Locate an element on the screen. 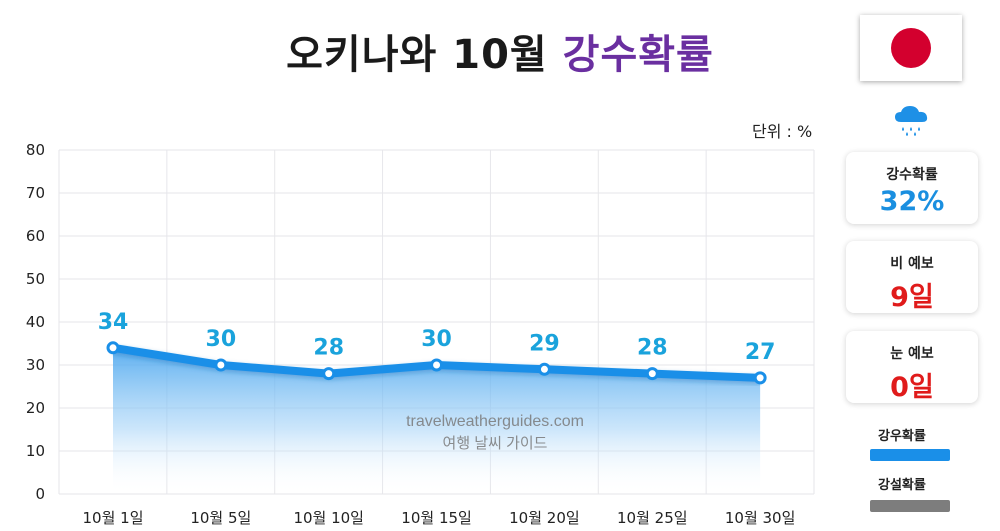 The width and height of the screenshot is (1000, 531). legend-snow-swatch is located at coordinates (910, 506).